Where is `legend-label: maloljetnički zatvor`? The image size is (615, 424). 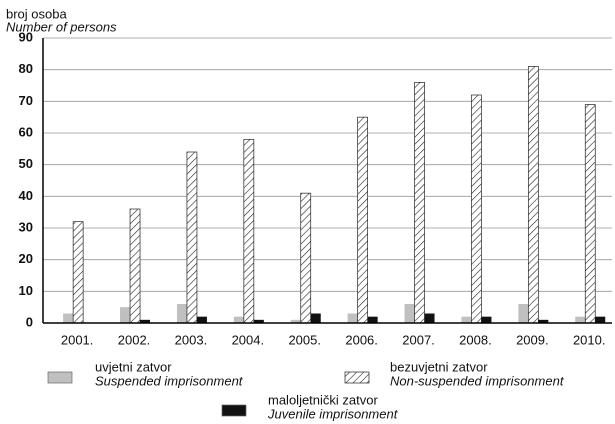 legend-label: maloljetnički zatvor is located at coordinates (323, 399).